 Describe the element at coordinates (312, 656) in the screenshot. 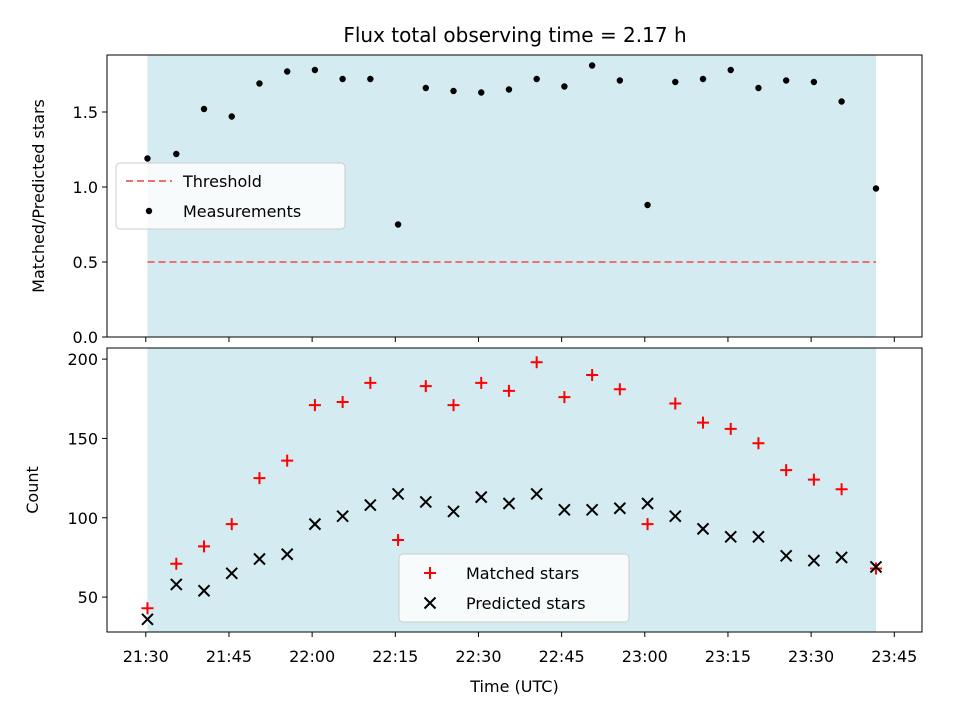

I see `count-xtick-label: 22:00` at that location.